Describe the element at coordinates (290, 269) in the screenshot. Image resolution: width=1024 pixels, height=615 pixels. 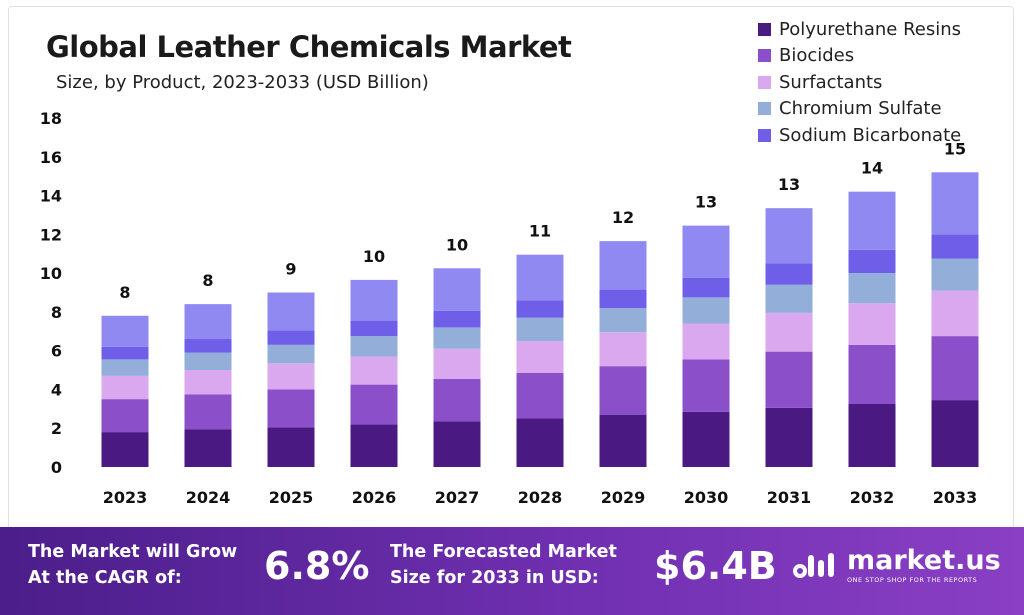
I see `bar-total-label: 9` at that location.